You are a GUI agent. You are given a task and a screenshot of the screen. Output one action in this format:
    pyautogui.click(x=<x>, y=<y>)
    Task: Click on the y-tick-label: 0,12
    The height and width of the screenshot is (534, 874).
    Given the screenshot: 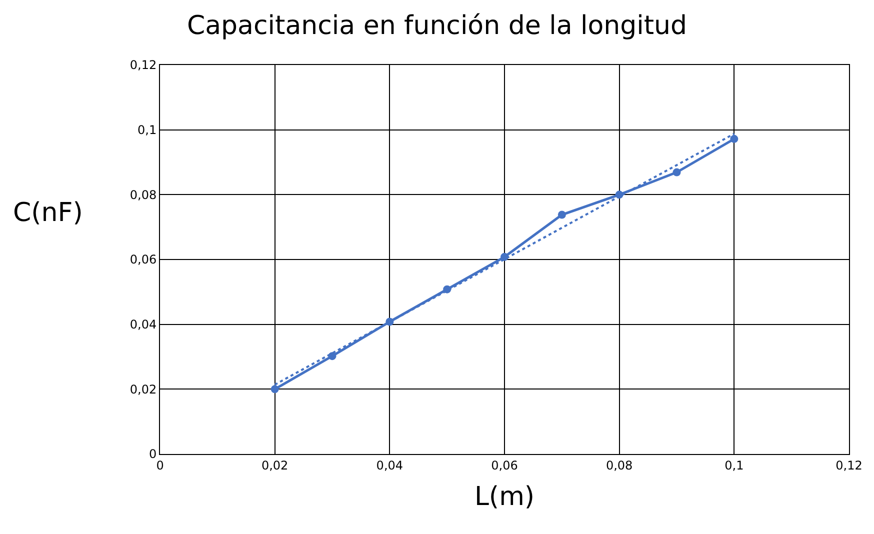 What is the action you would take?
    pyautogui.click(x=143, y=65)
    